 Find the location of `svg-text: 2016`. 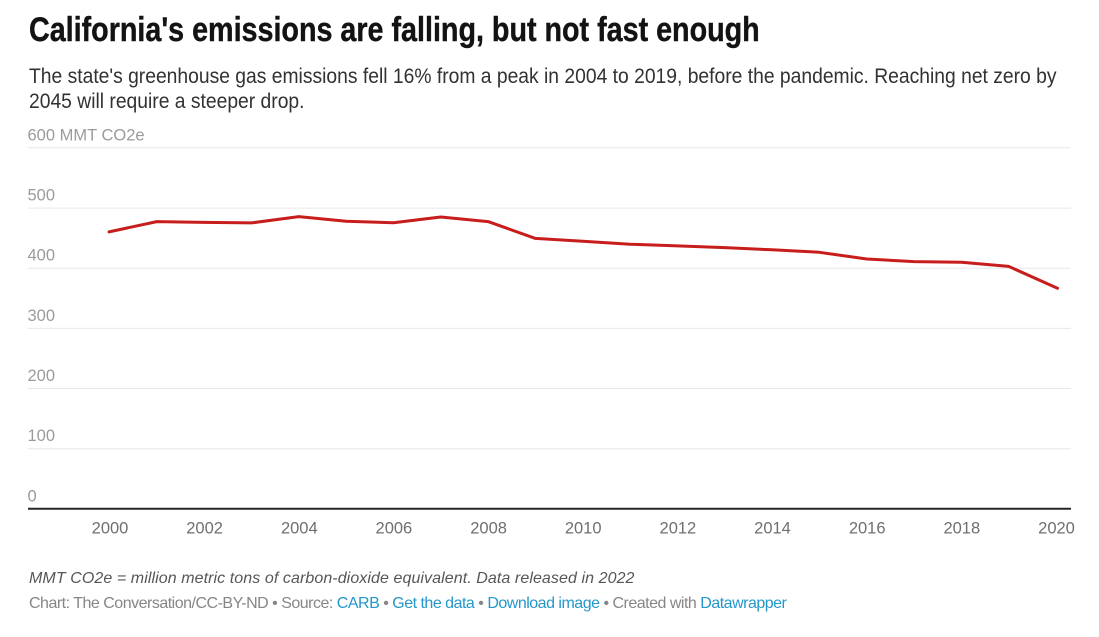

svg-text: 2016 is located at coordinates (867, 529).